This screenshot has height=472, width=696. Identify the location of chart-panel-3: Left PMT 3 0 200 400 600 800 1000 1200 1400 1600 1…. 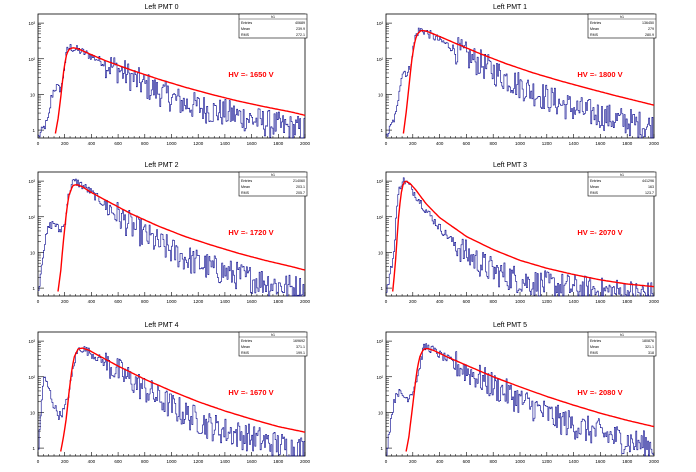
(517, 233).